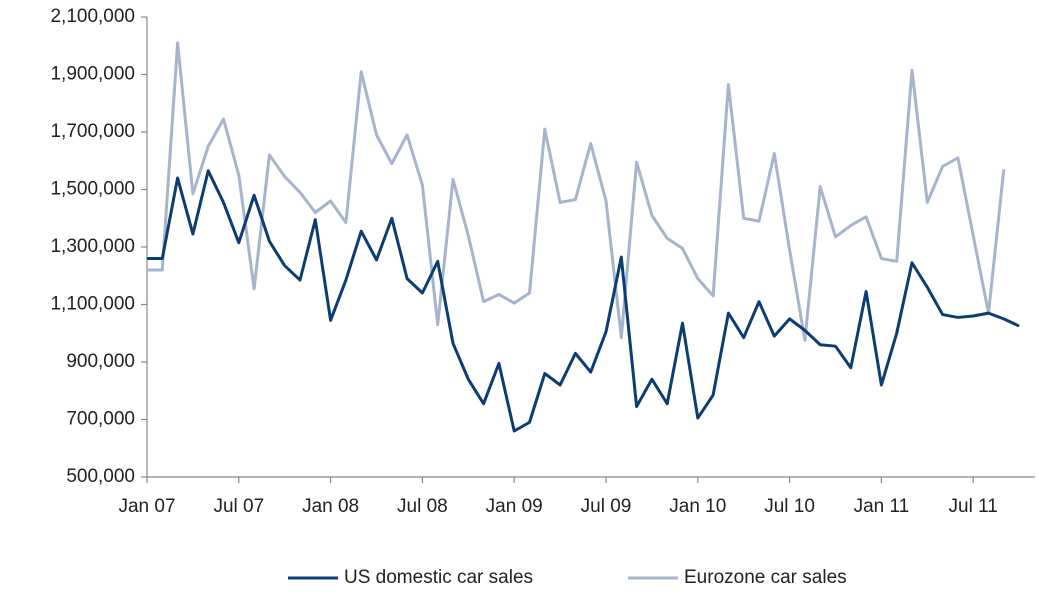  Describe the element at coordinates (92, 304) in the screenshot. I see `y-tick-label: 1,100,000` at that location.